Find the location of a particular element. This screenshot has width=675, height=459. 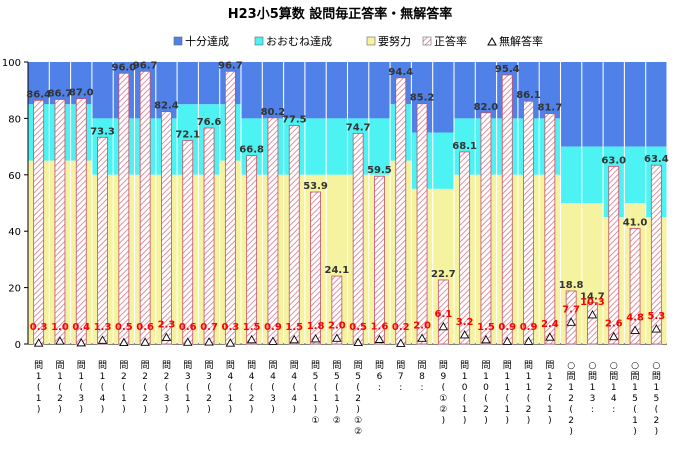

correct-rate-label: 95.4 is located at coordinates (507, 69).